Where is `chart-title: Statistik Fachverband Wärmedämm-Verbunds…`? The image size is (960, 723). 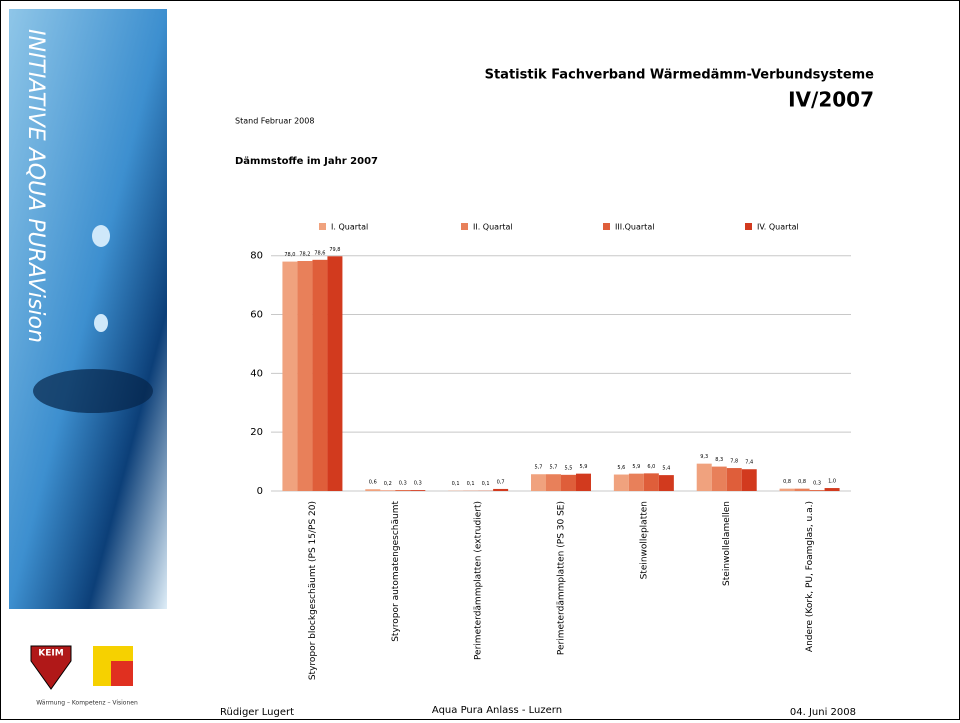
chart-title: Statistik Fachverband Wärmedämm-Verbunds… is located at coordinates (680, 75).